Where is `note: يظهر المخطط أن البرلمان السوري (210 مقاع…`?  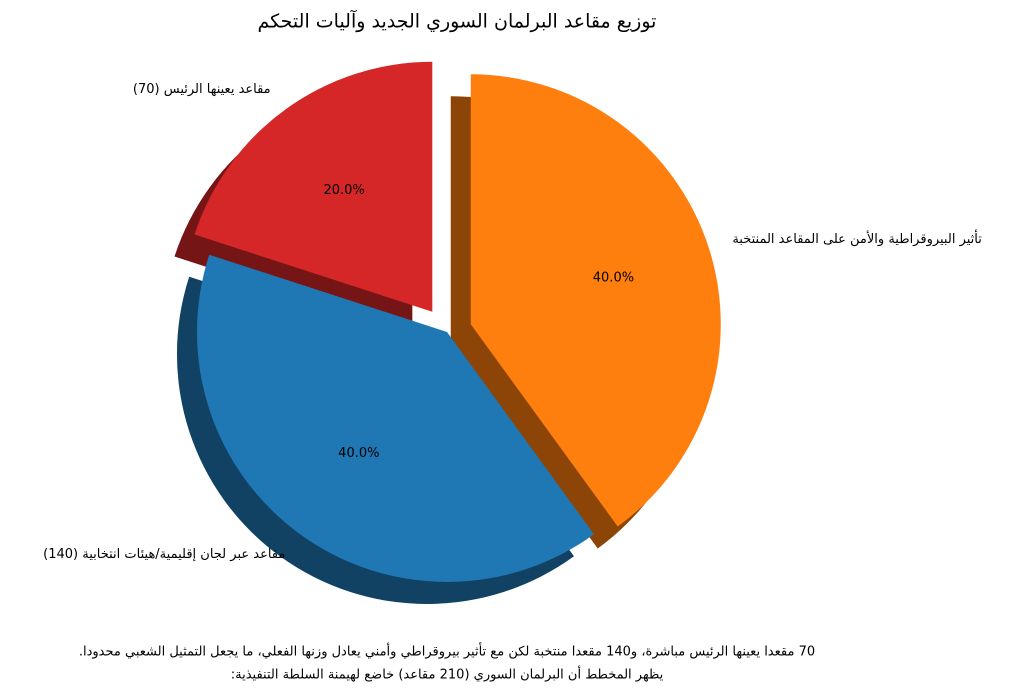
note: يظهر المخطط أن البرلمان السوري (210 مقاع… is located at coordinates (447, 674).